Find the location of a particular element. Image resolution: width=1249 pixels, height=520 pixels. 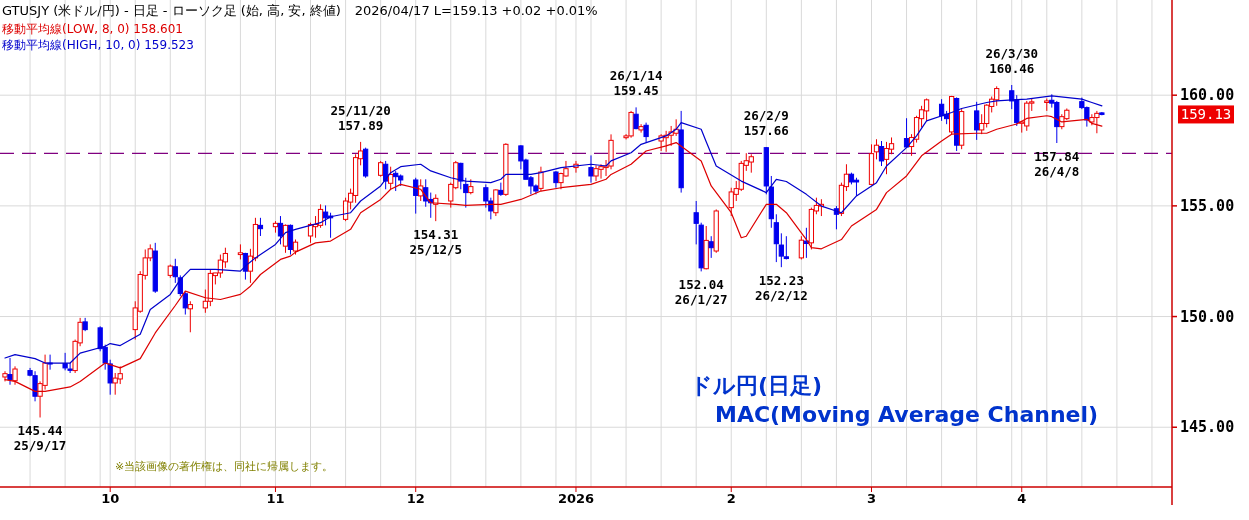

text: 移動平均線(LOW, 8, 0) 158.601 is located at coordinates (92, 29).